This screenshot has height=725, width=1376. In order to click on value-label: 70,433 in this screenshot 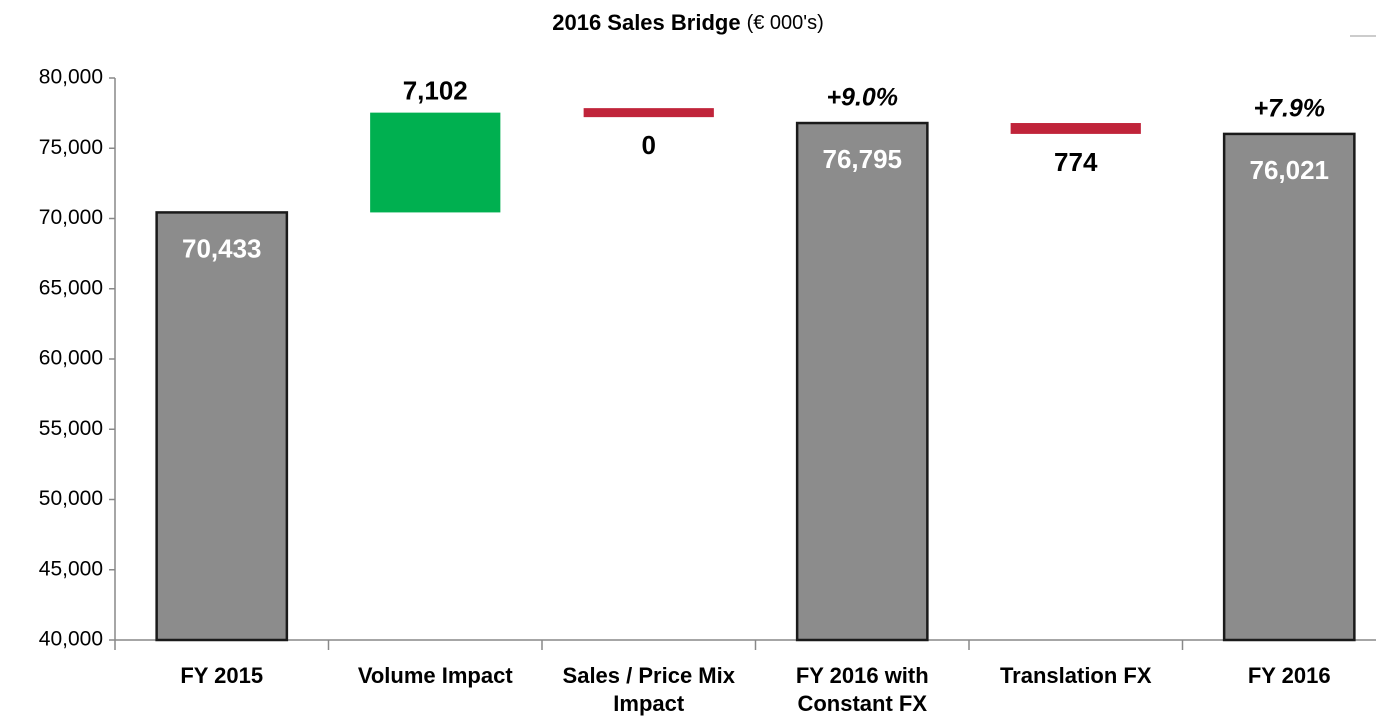, I will do `click(222, 248)`.